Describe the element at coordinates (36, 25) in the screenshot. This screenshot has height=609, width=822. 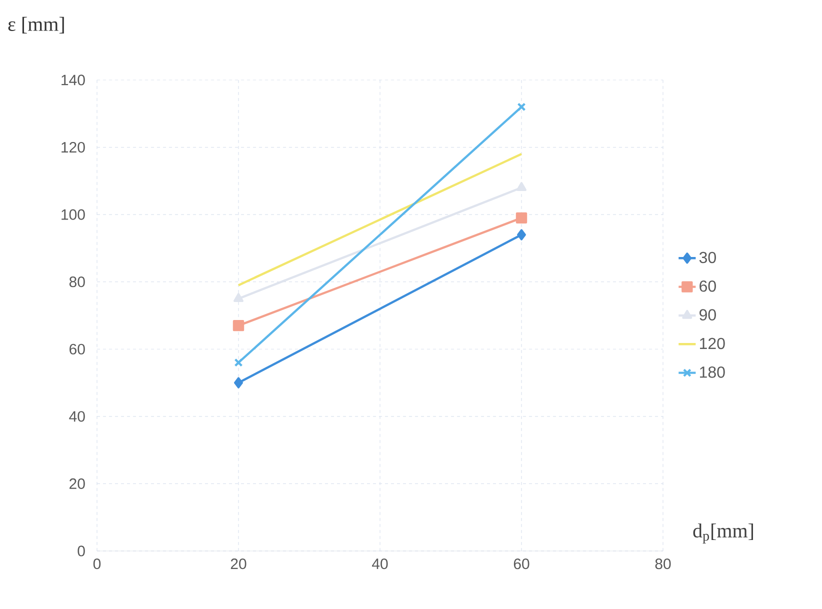
I see `y-axis-title: ε [mm]` at that location.